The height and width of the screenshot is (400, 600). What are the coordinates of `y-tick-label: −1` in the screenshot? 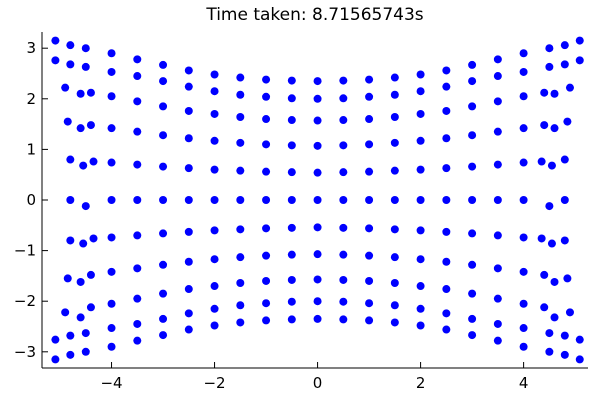 It's located at (25, 251).